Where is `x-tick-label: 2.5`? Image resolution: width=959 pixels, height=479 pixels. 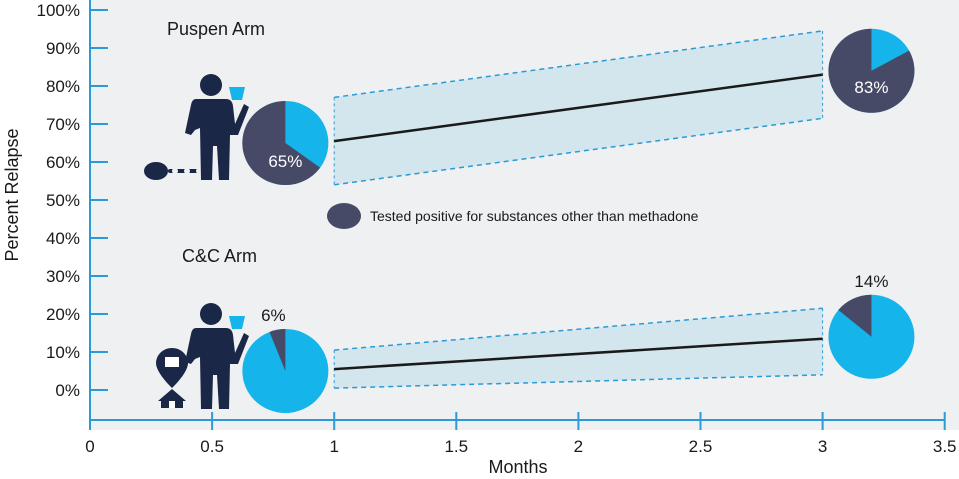 x-tick-label: 2.5 is located at coordinates (701, 446).